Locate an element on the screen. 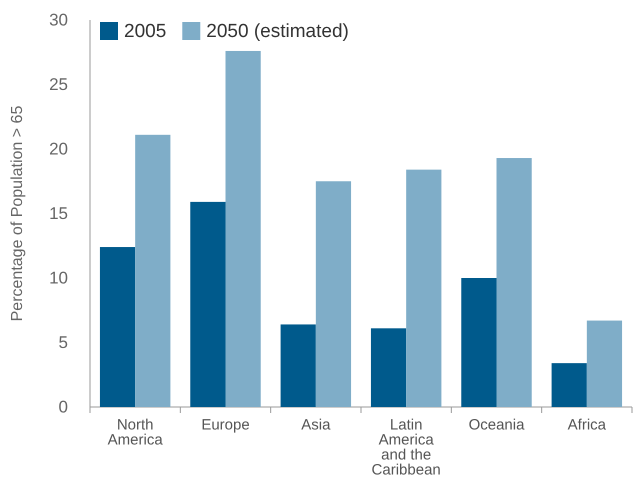 The image size is (642, 486). x-tick-label: Europe is located at coordinates (225, 425).